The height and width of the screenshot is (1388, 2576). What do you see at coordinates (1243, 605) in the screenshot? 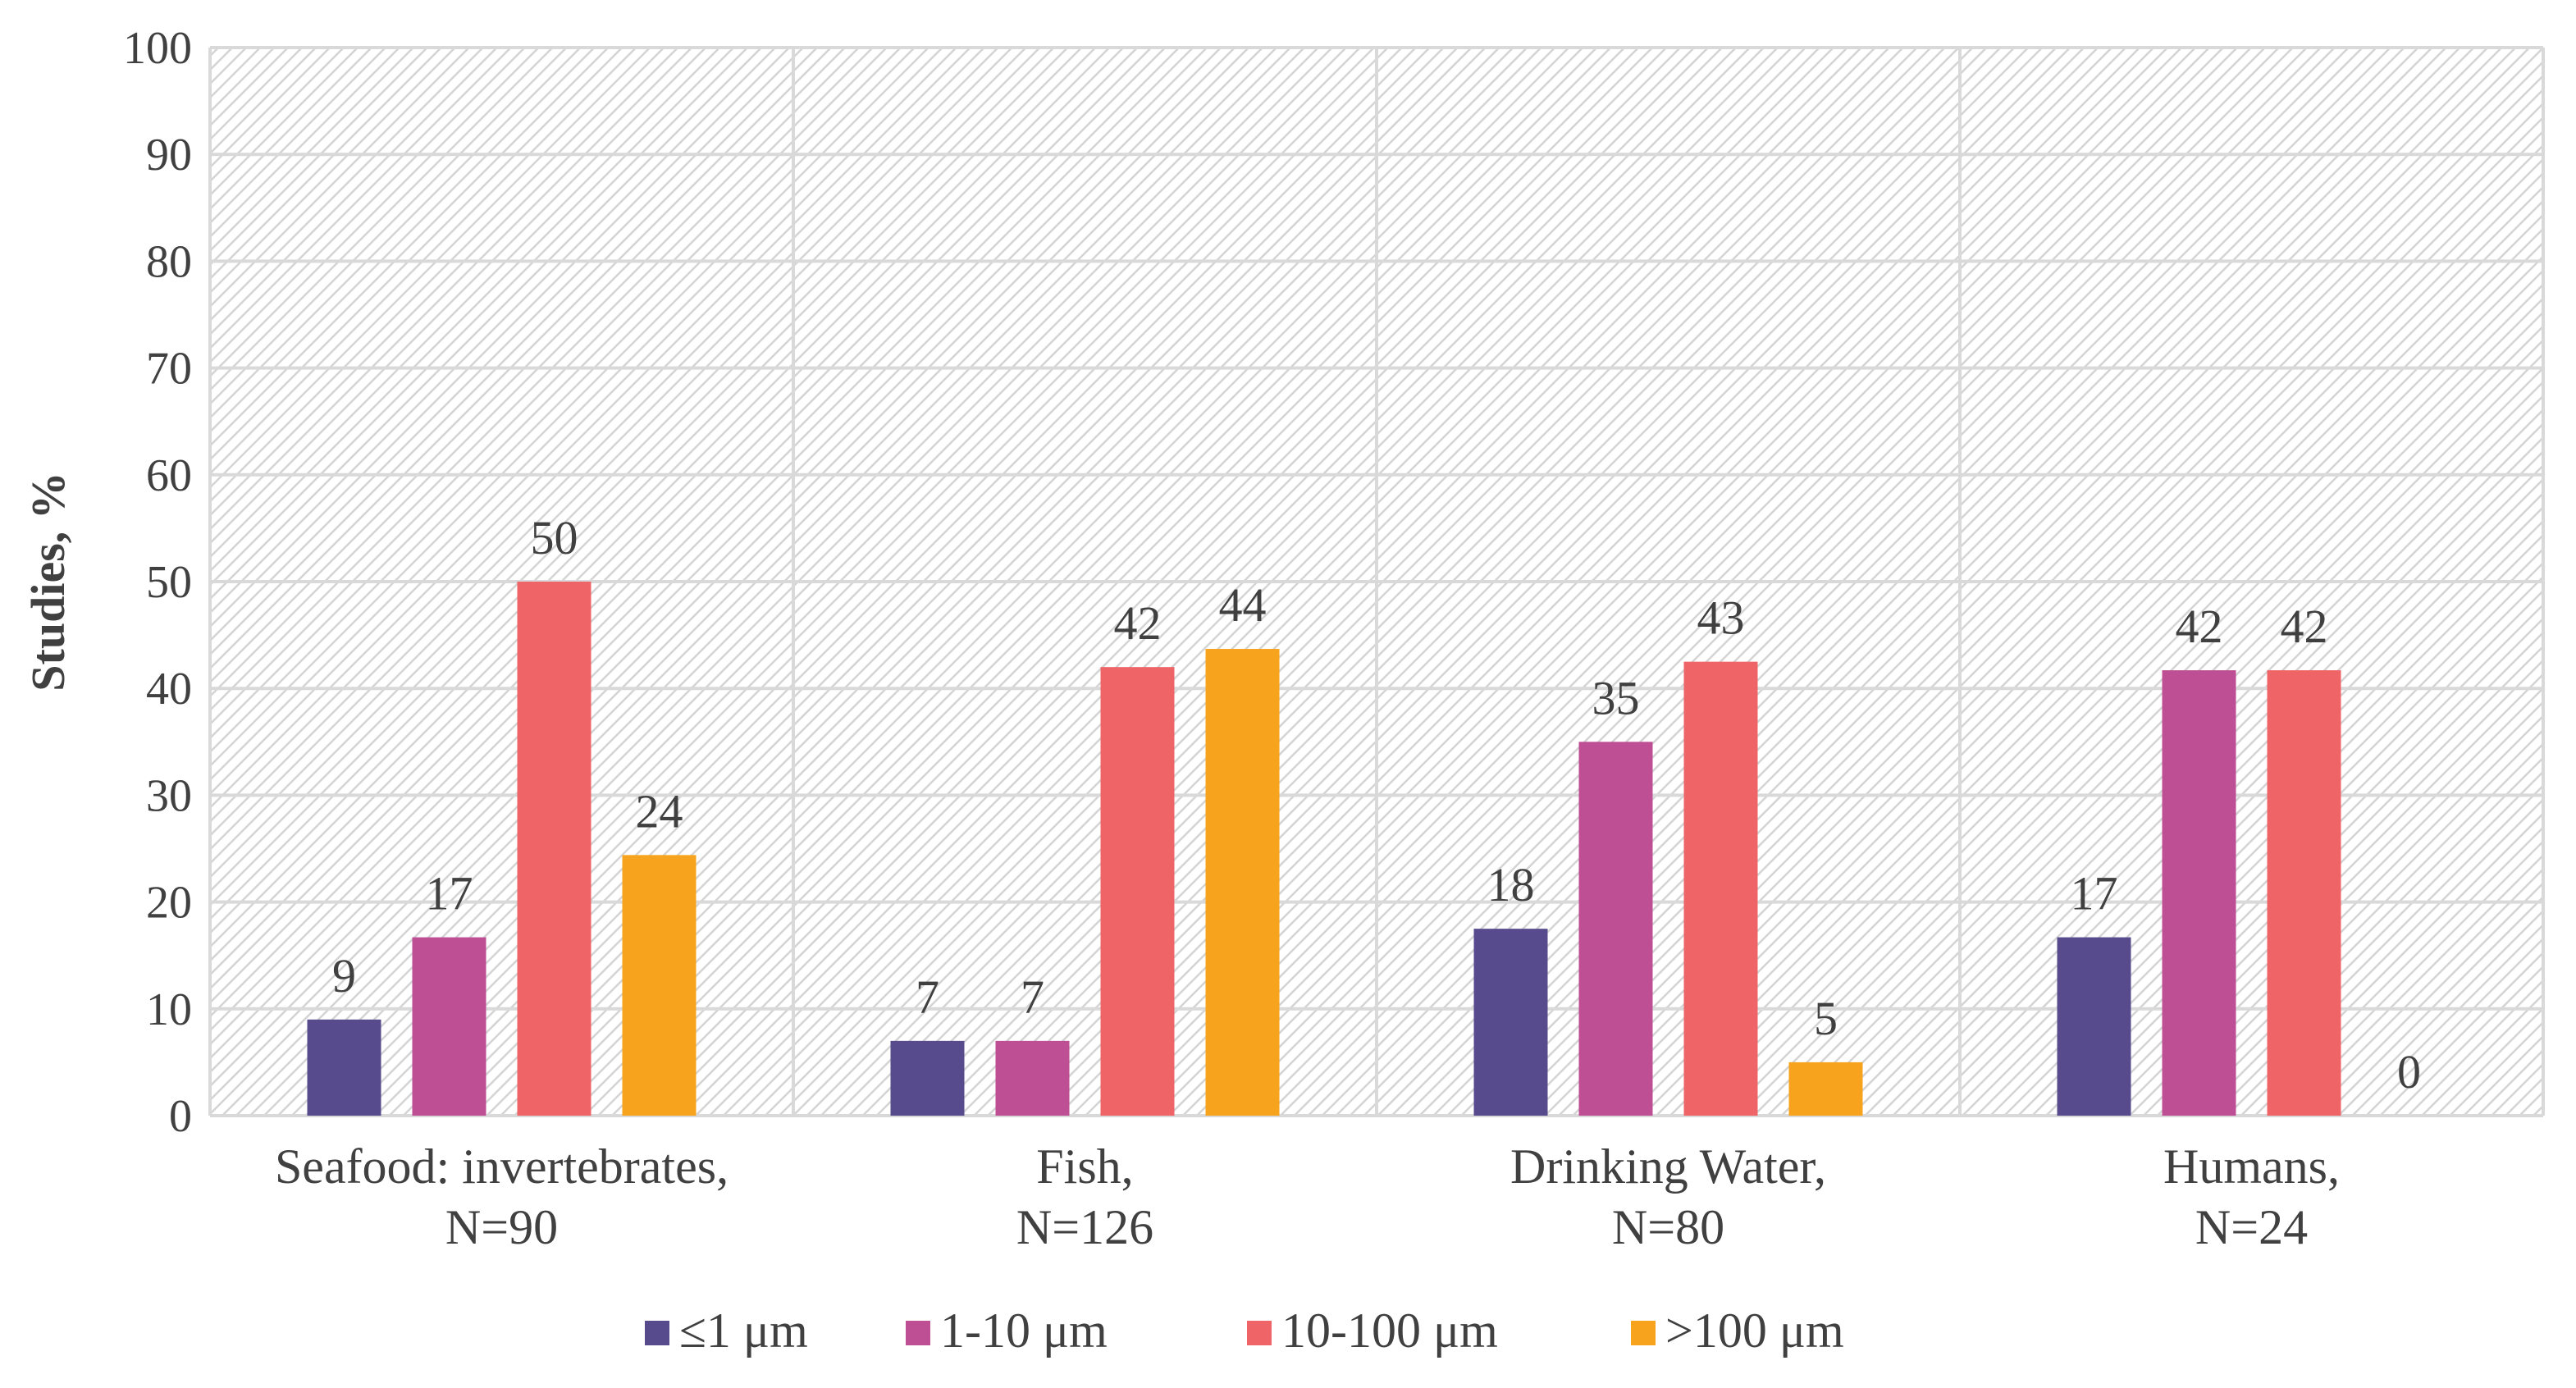
I see `data-label: 44` at bounding box center [1243, 605].